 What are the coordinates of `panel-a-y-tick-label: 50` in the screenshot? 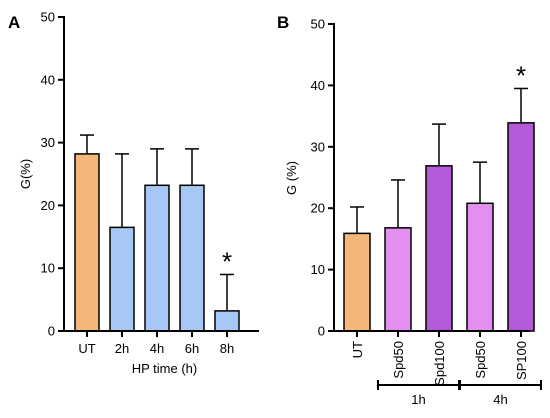 It's located at (48, 17).